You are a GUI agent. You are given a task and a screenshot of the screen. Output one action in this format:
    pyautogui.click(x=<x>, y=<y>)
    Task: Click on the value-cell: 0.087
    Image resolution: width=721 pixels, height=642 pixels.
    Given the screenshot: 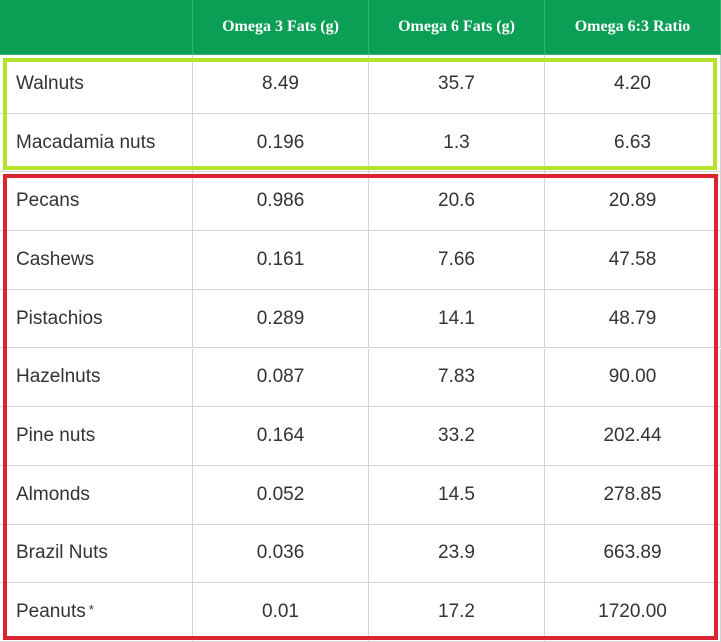 What is the action you would take?
    pyautogui.click(x=281, y=378)
    